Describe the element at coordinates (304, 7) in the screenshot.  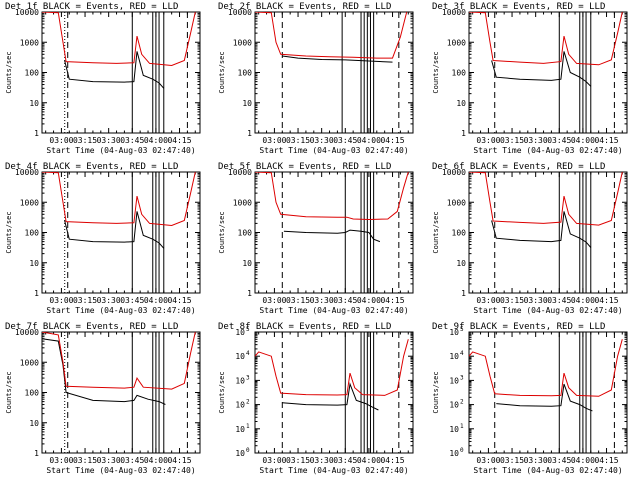
I see `chart-title: Det 2f BLACK = Events, RED = LLD` at that location.